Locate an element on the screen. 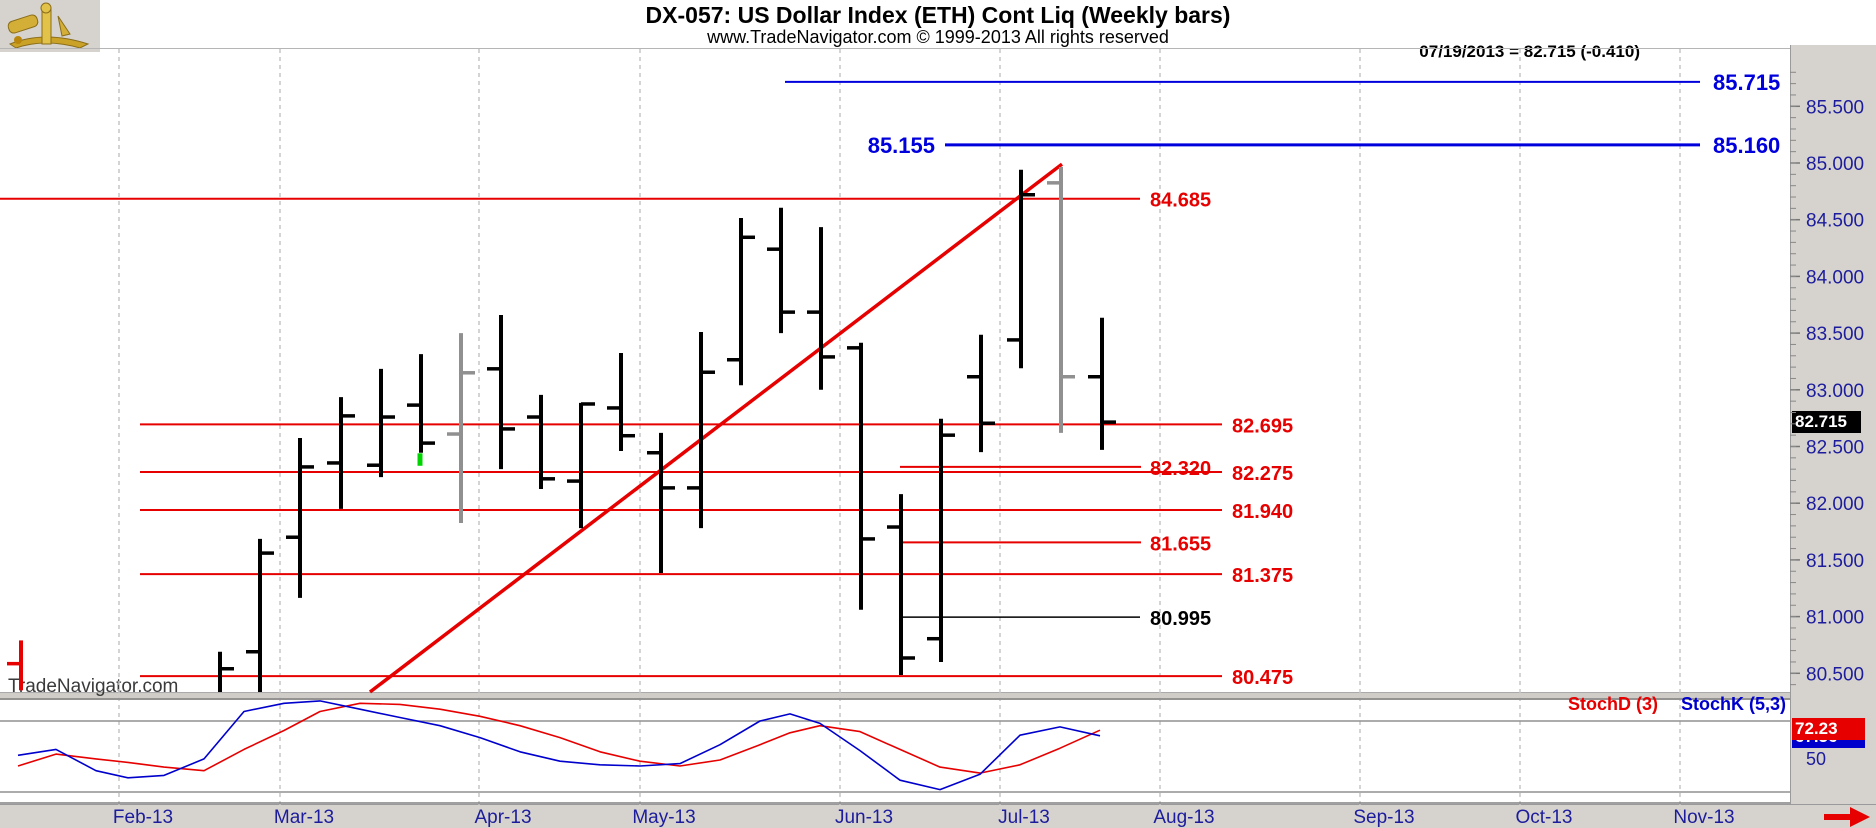 This screenshot has height=828, width=1876. level-label-85.160: 85.160 is located at coordinates (1746, 145).